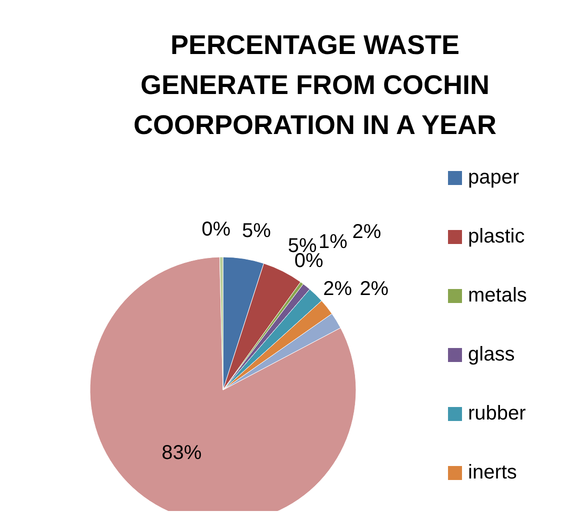 The width and height of the screenshot is (587, 519). What do you see at coordinates (496, 236) in the screenshot?
I see `legend-label: plastic` at bounding box center [496, 236].